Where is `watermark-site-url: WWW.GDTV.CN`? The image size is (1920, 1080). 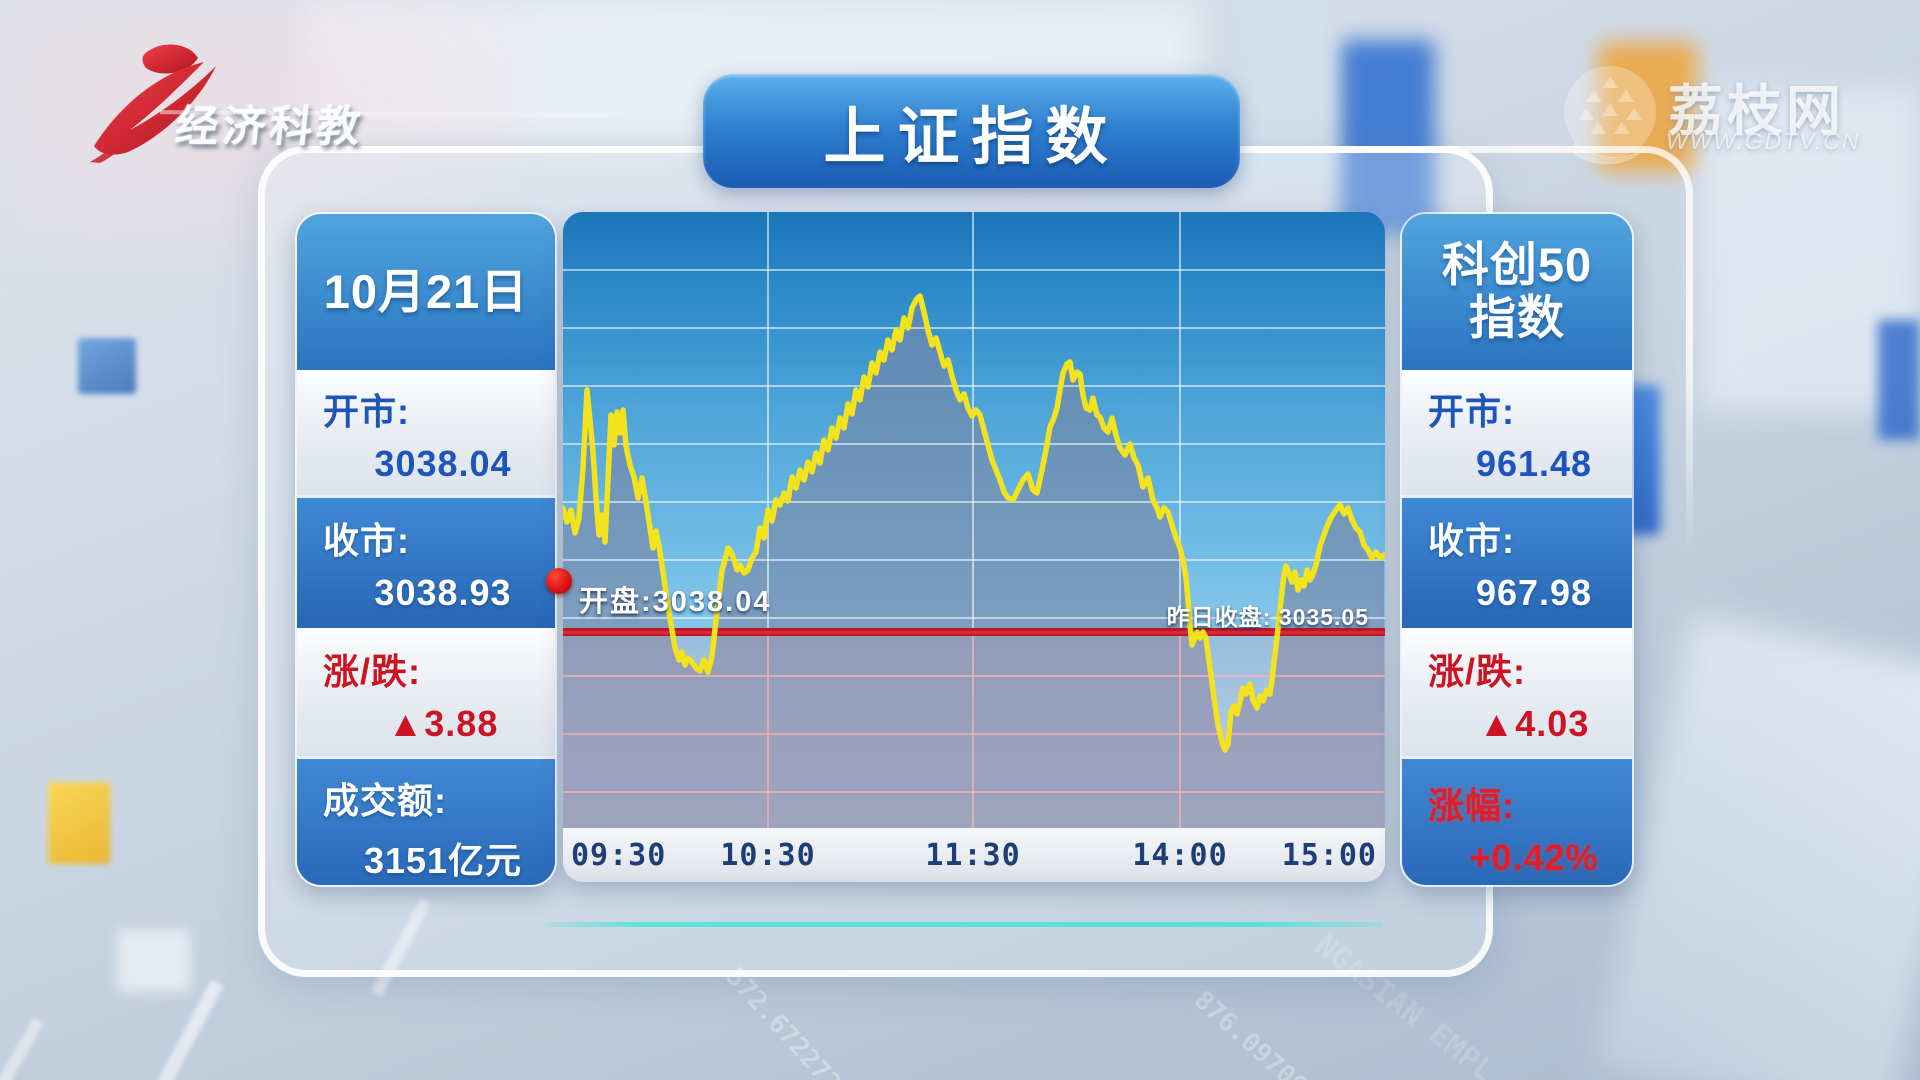
watermark-site-url: WWW.GDTV.CN is located at coordinates (1763, 141).